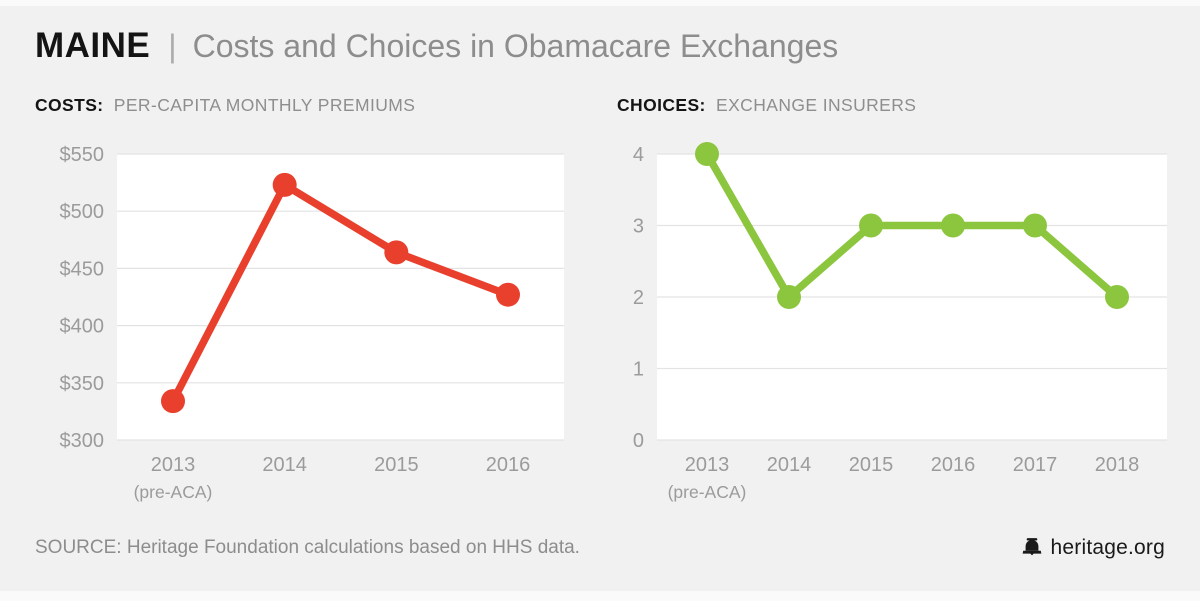 The width and height of the screenshot is (1200, 601). Describe the element at coordinates (264, 105) in the screenshot. I see `costs-chart-title-text: PER-CAPITA MONTHLY PREMIUMS` at that location.